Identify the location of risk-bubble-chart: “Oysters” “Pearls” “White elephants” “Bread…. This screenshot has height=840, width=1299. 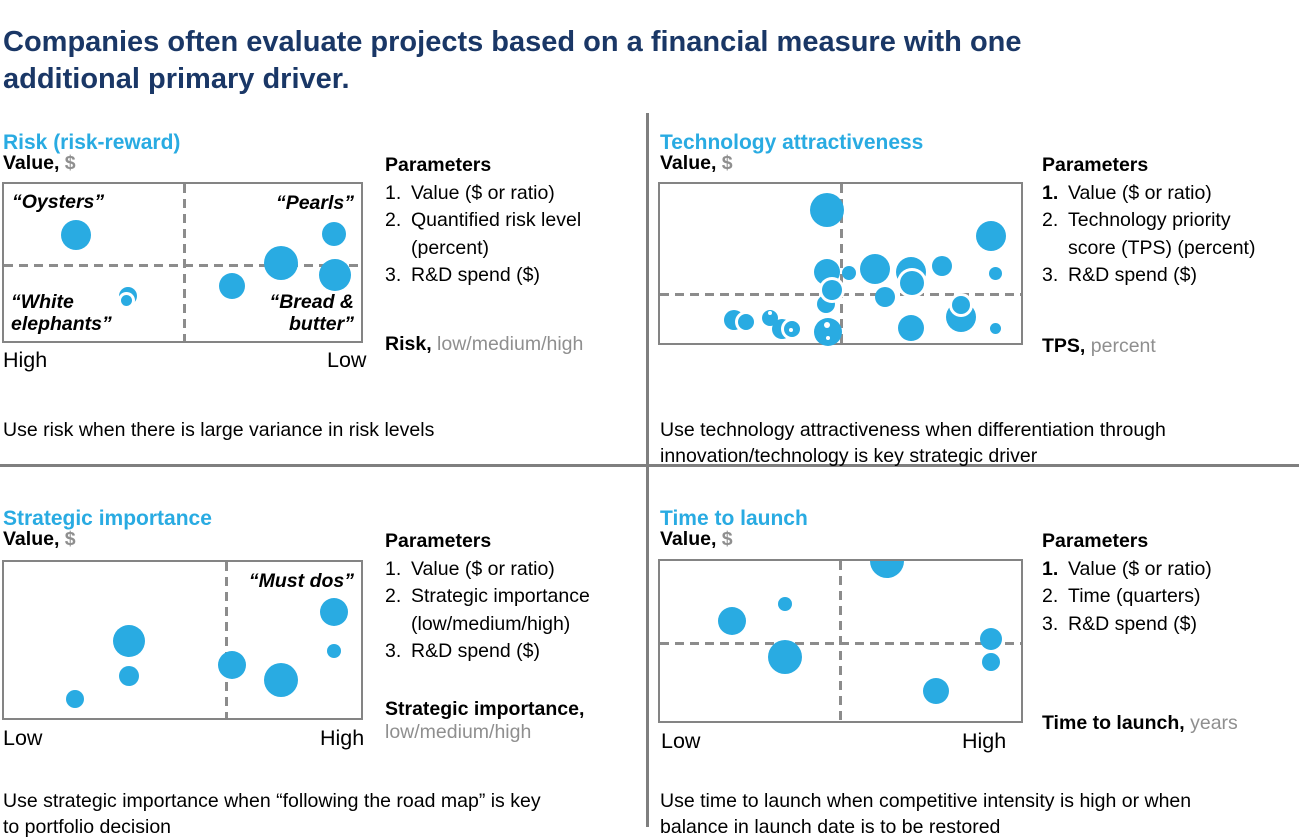
(182, 262).